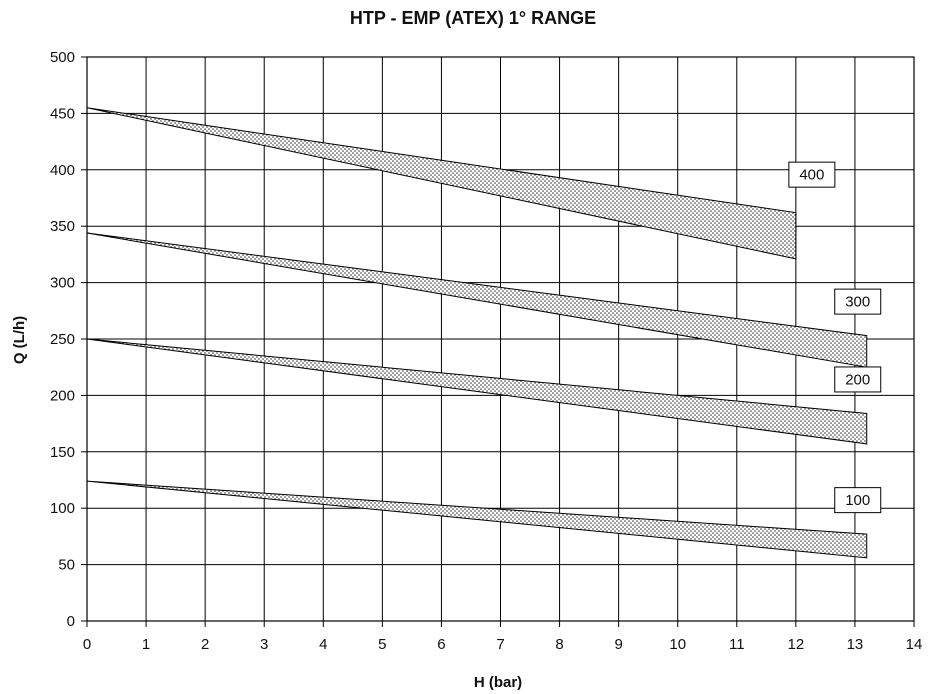 This screenshot has width=930, height=694. I want to click on x-tick-label: 6, so click(441, 644).